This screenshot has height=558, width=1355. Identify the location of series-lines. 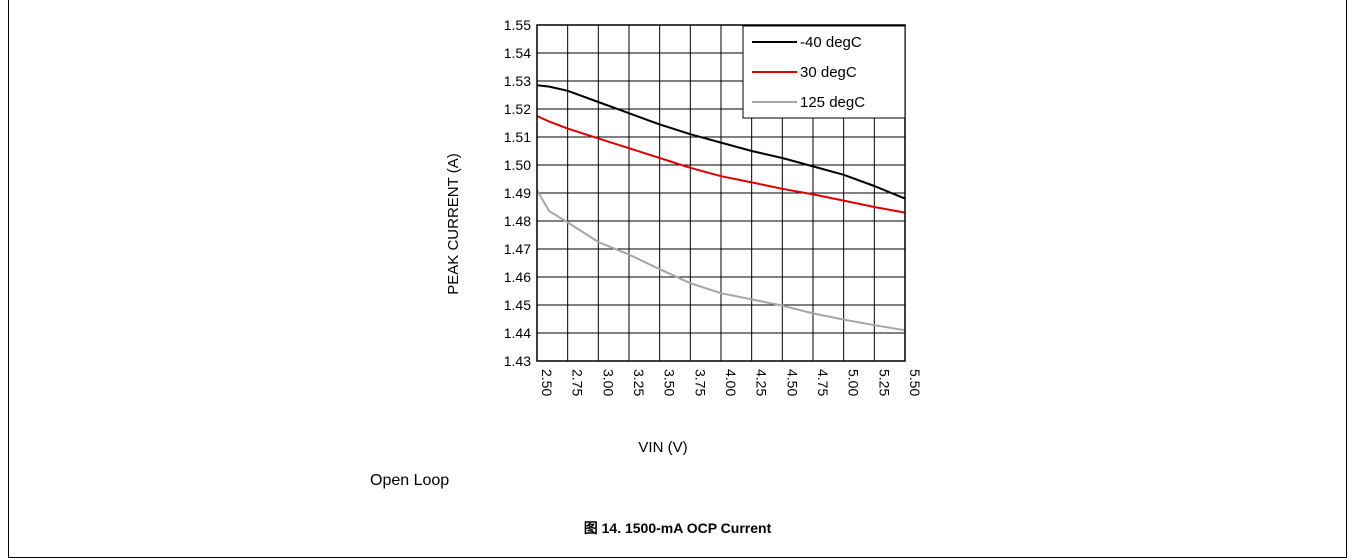
(721, 208).